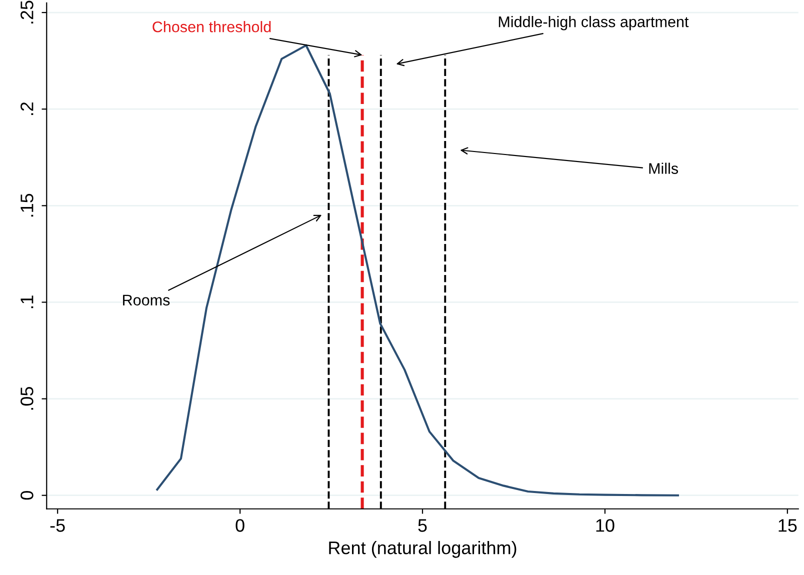  Describe the element at coordinates (57, 525) in the screenshot. I see `x-tick-label: -5` at that location.